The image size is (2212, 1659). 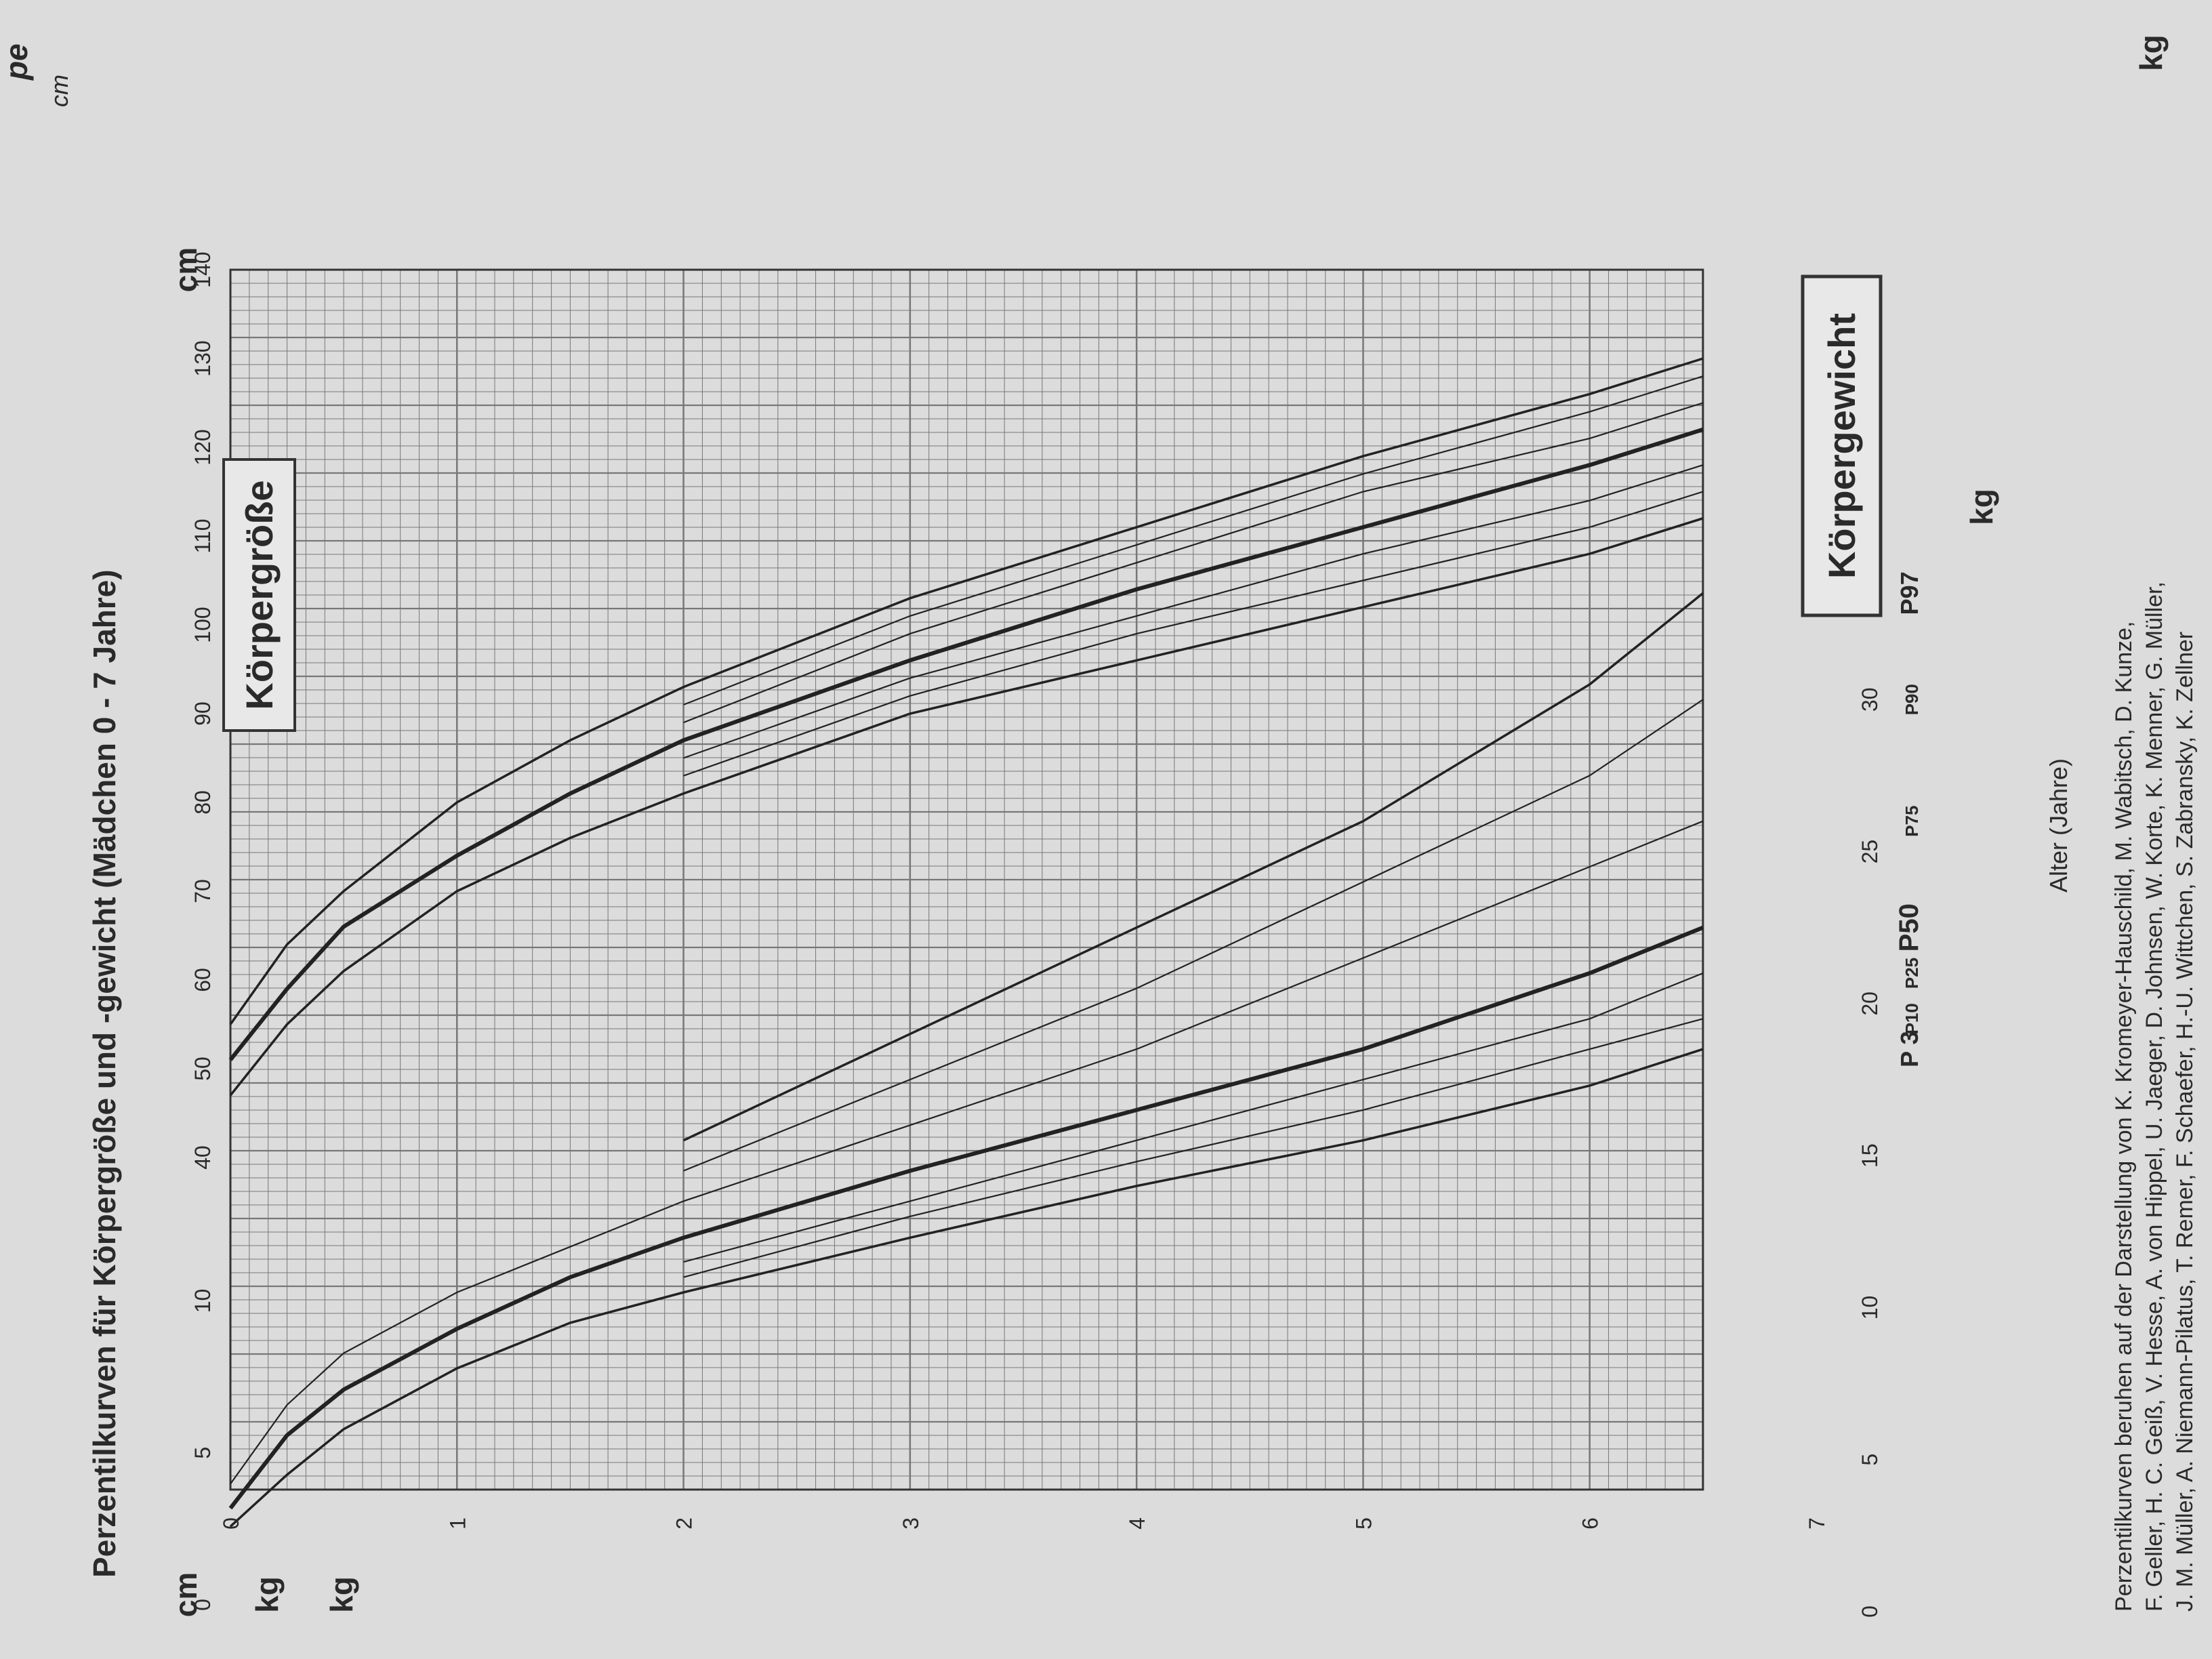 I want to click on y-tick-label-kg: 5, so click(x=203, y=1453).